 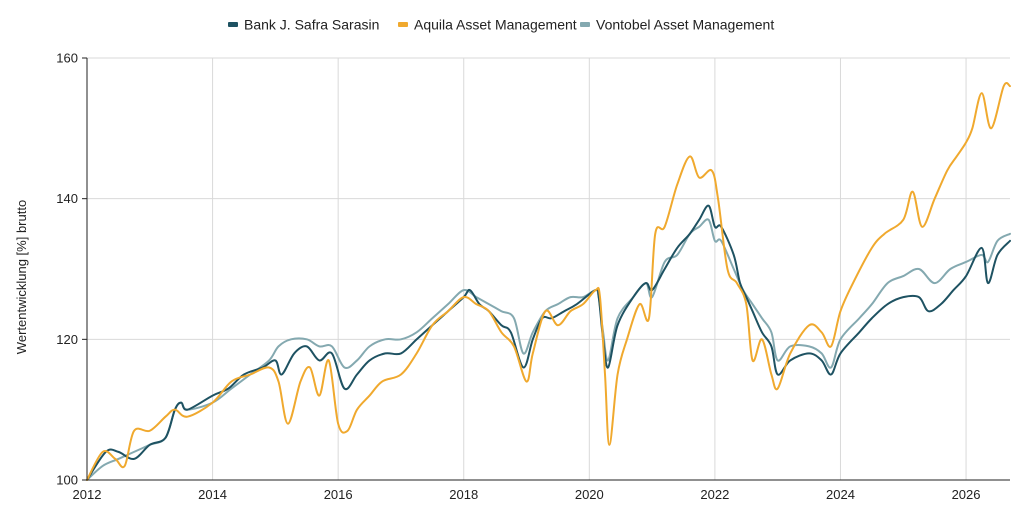 What do you see at coordinates (311, 25) in the screenshot?
I see `legend-label-0: Bank J. Safra Sarasin` at bounding box center [311, 25].